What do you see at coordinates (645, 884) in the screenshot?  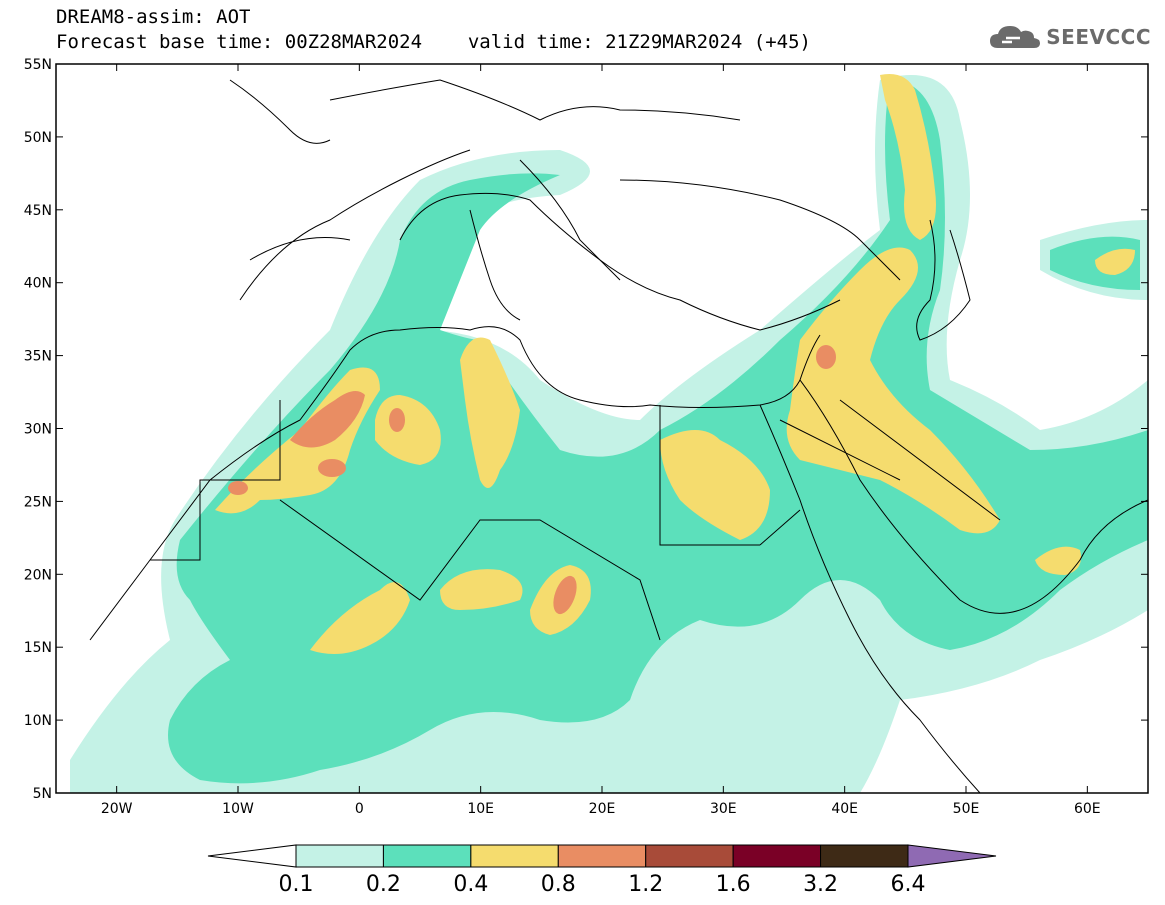 I see `colorbar-label: 1.2` at bounding box center [645, 884].